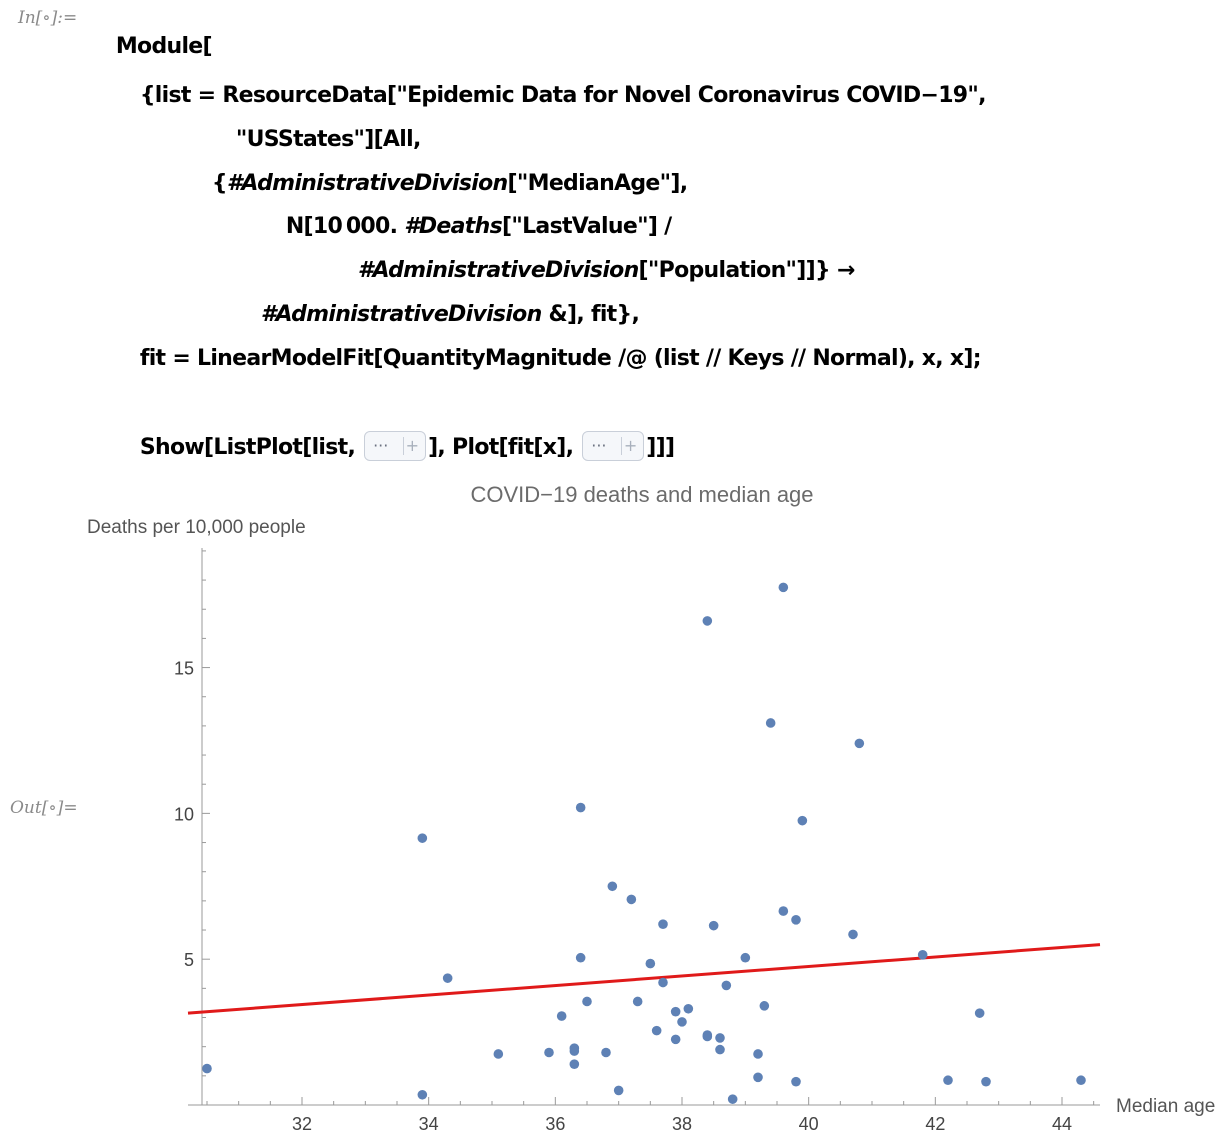 The width and height of the screenshot is (1222, 1136). Describe the element at coordinates (598, 183) in the screenshot. I see `code-median-age: ["MedianAge"],` at that location.